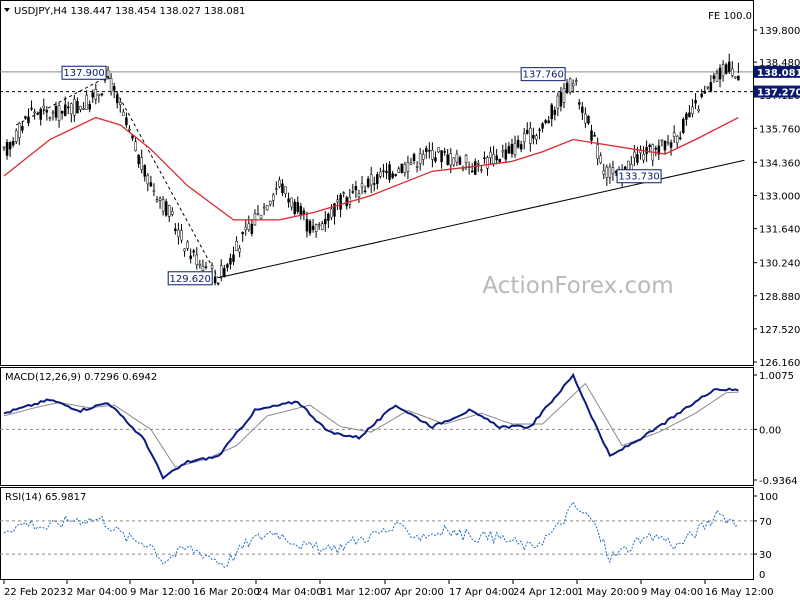 The height and width of the screenshot is (600, 800). I want to click on price-tag-text: 137.270, so click(778, 93).